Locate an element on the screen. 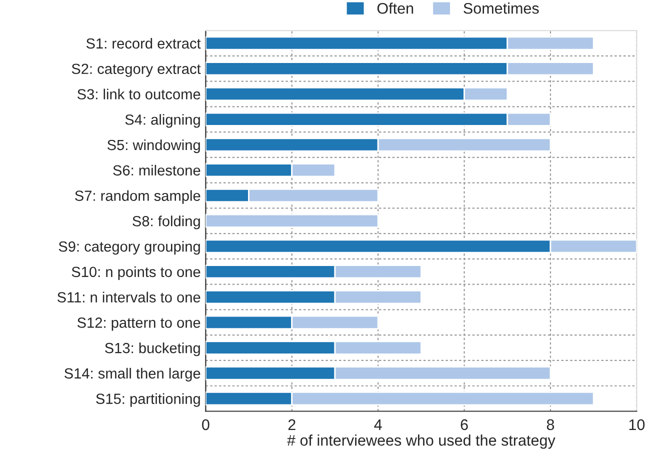 The image size is (653, 470). x-tick-label: 0 is located at coordinates (206, 424).